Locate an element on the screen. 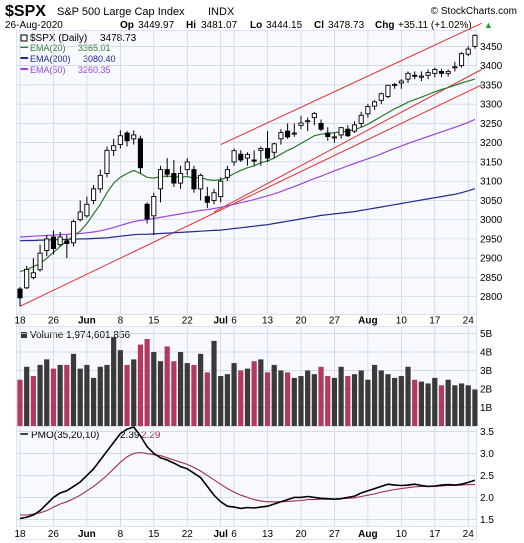  symbol-title: $SPX is located at coordinates (25, 11).